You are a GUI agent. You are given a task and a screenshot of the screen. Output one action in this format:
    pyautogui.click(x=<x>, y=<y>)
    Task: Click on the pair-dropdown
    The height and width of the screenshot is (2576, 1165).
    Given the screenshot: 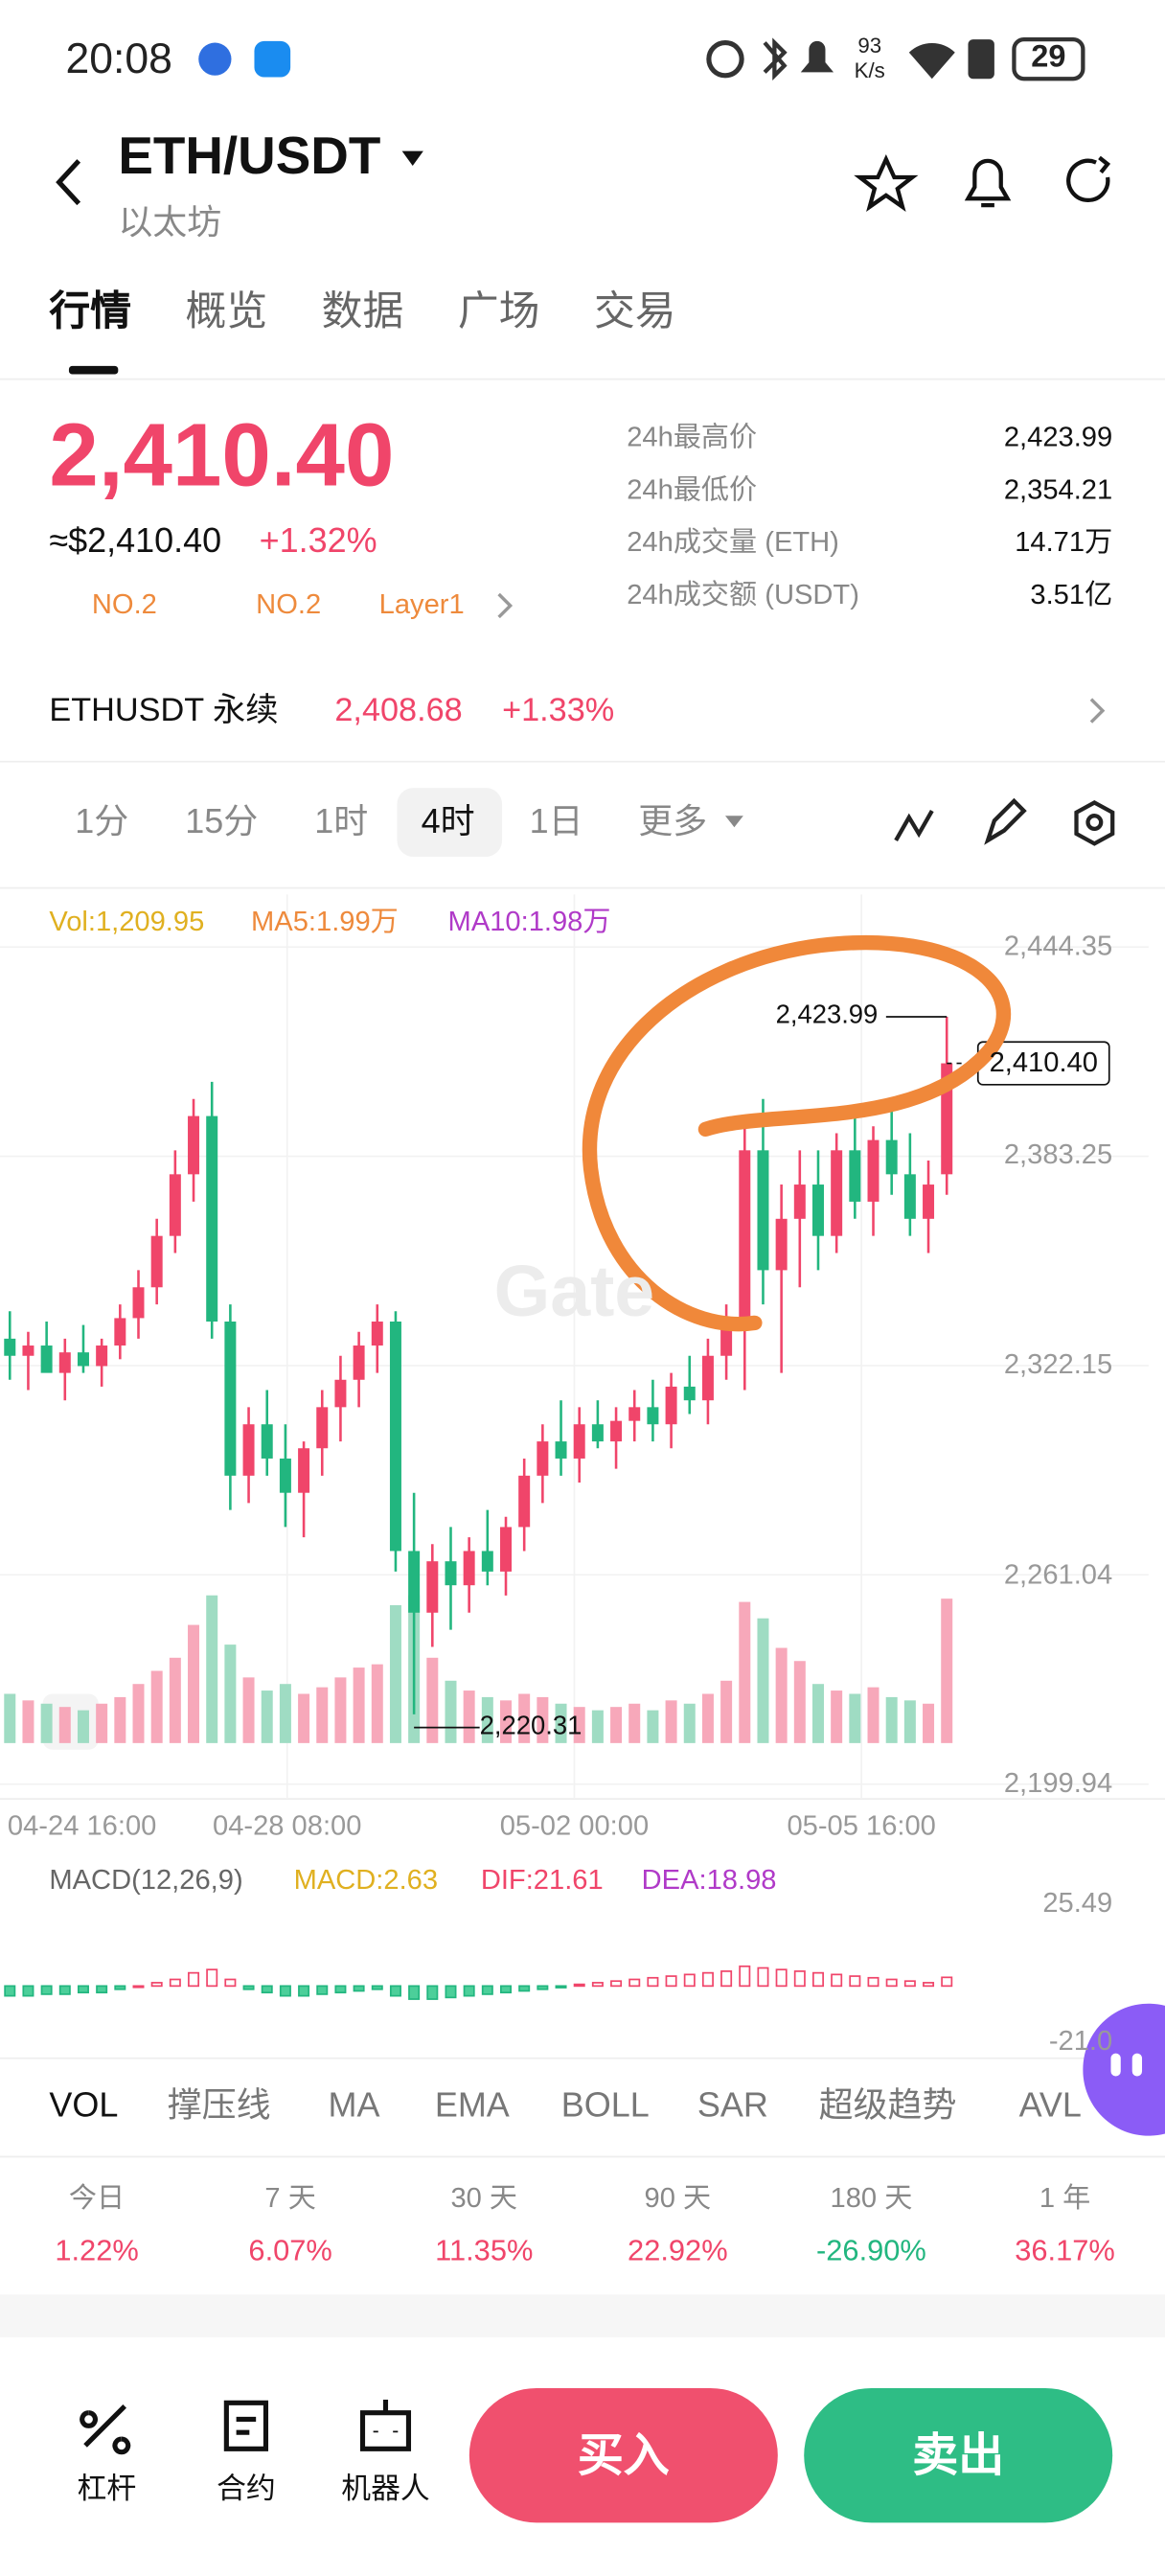 What is the action you would take?
    pyautogui.click(x=412, y=158)
    